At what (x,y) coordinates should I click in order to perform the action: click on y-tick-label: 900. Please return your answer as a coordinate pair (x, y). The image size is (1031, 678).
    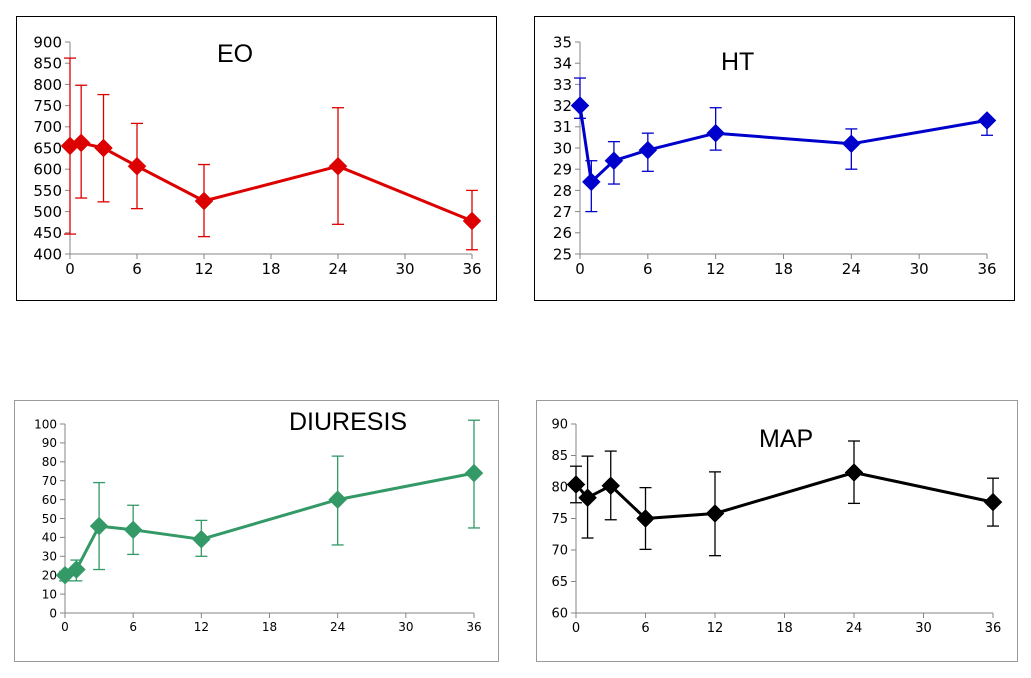
    Looking at the image, I should click on (47, 42).